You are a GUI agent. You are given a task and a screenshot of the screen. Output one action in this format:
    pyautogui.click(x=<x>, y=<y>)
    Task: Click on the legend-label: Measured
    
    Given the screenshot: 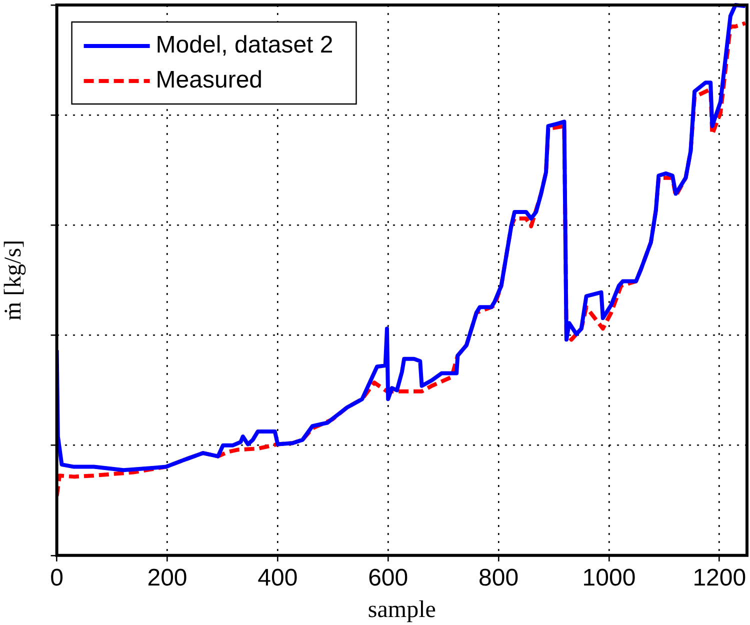 What is the action you would take?
    pyautogui.click(x=209, y=80)
    